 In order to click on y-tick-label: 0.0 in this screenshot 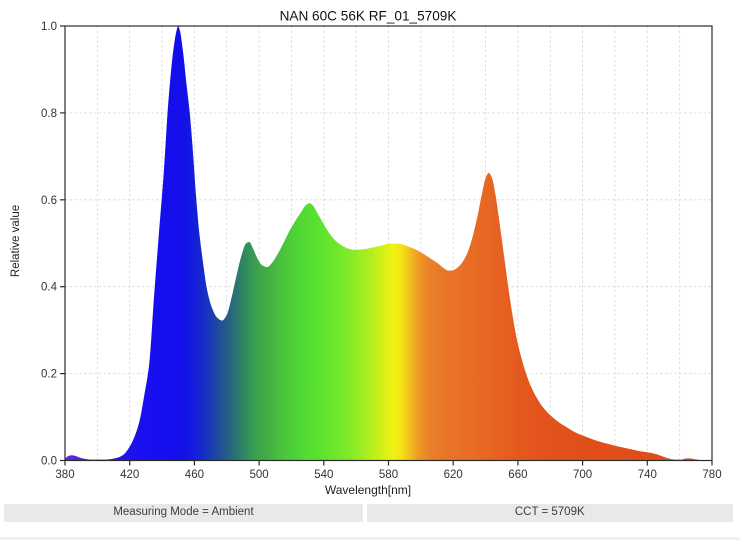, I will do `click(49, 462)`.